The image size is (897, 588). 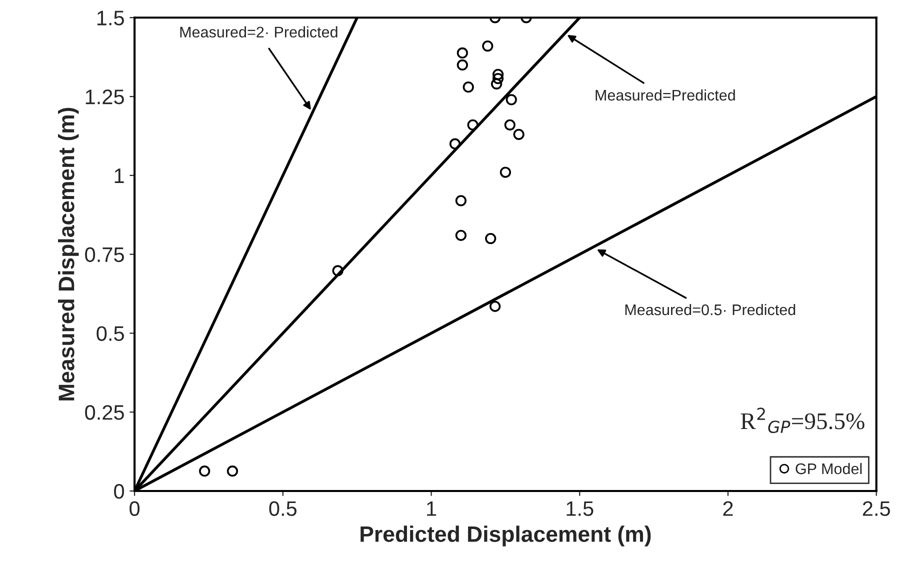 I want to click on x-tick-label: 1, so click(x=431, y=508).